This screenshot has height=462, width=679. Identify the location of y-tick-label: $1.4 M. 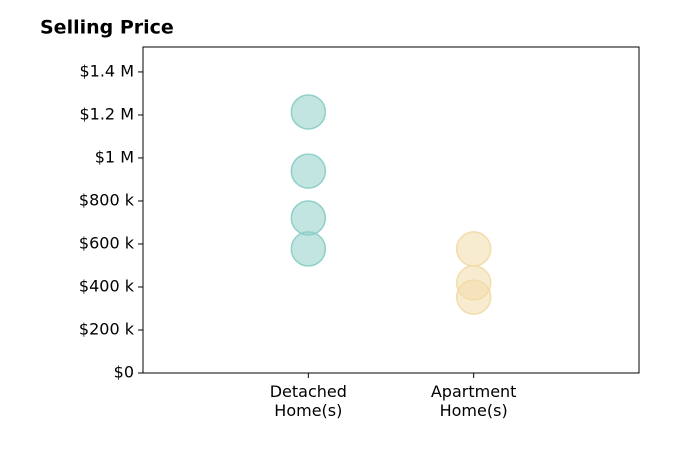
(106, 70).